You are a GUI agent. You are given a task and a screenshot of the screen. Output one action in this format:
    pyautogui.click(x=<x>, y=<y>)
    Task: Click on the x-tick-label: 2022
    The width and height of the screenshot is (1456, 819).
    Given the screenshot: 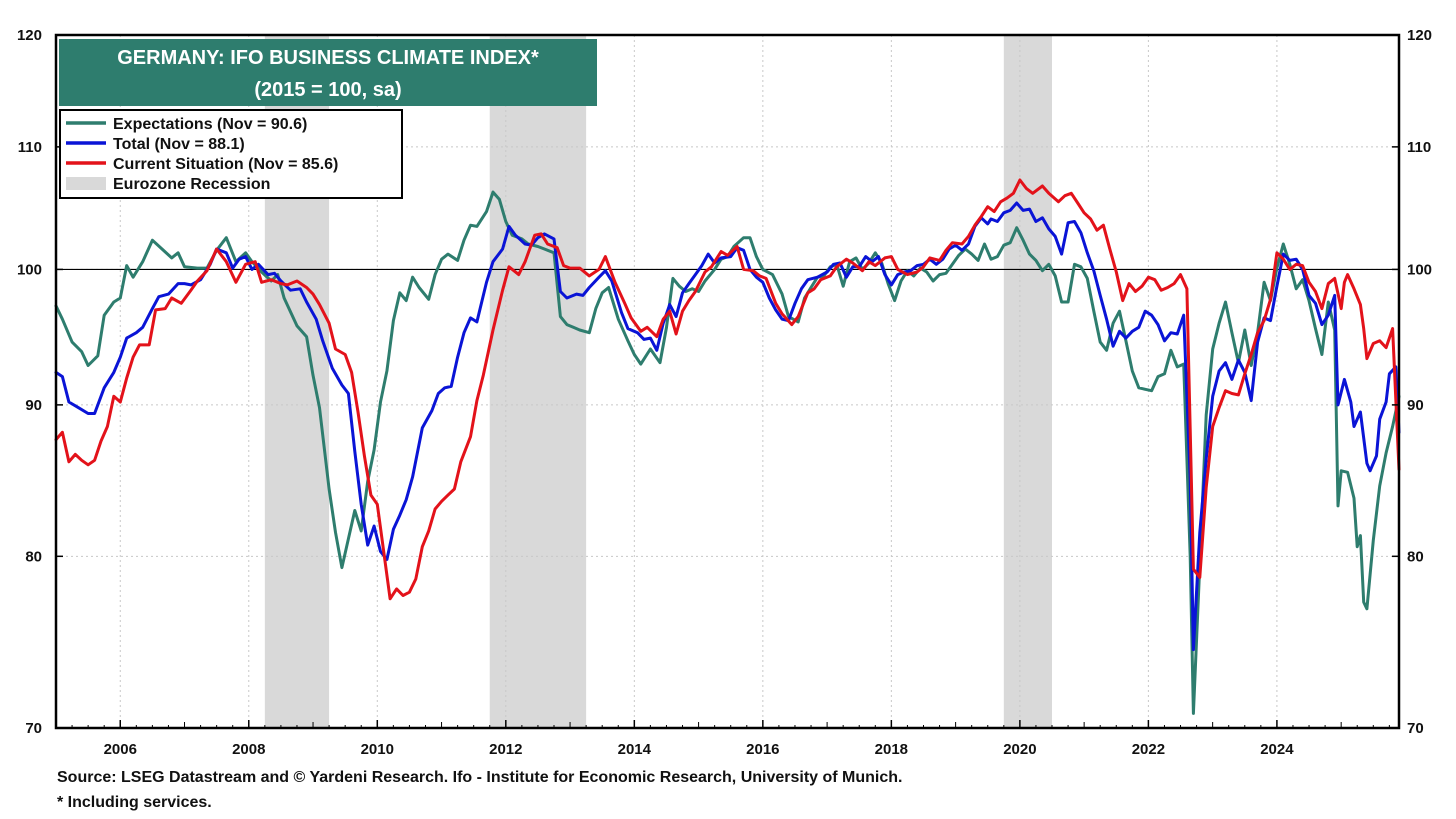 What is the action you would take?
    pyautogui.click(x=1148, y=749)
    